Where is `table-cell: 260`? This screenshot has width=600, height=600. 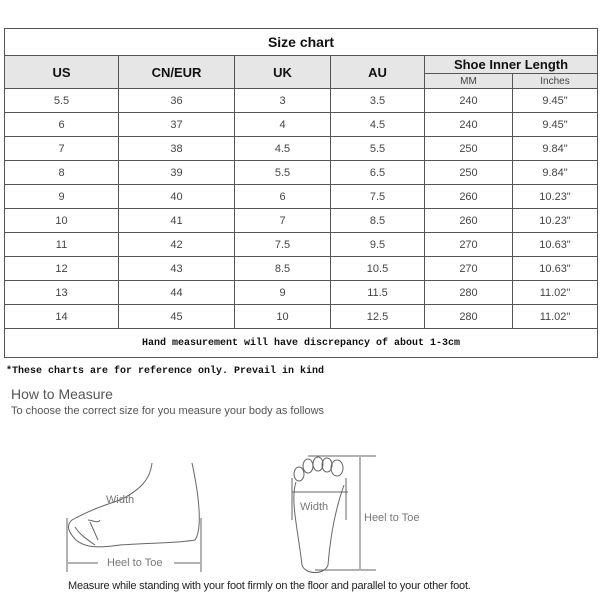 table-cell: 260 is located at coordinates (468, 220).